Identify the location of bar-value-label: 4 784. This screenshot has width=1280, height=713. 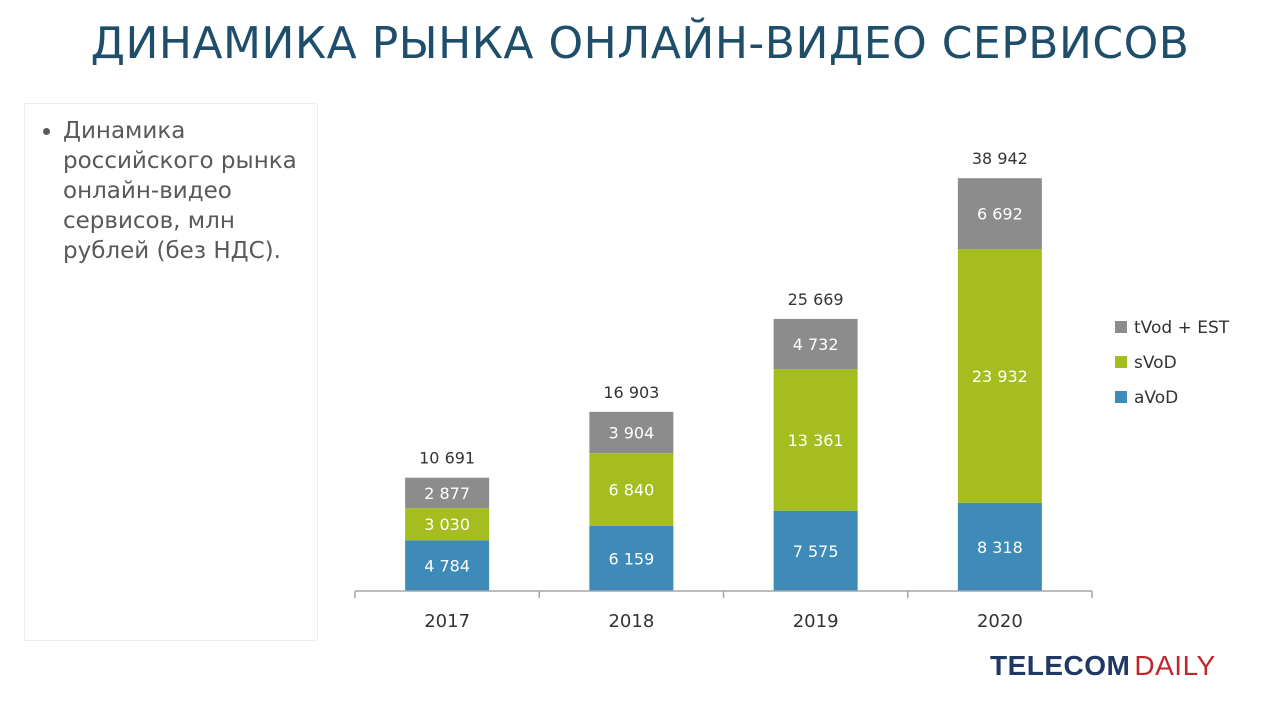
(447, 566).